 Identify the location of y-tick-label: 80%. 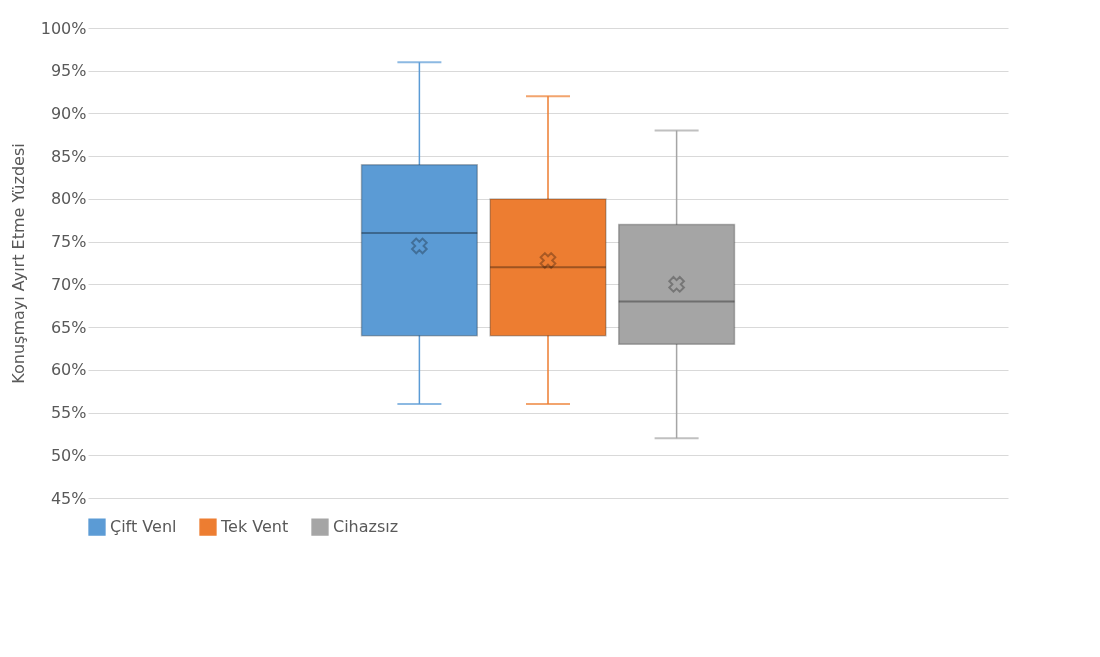
(68, 199).